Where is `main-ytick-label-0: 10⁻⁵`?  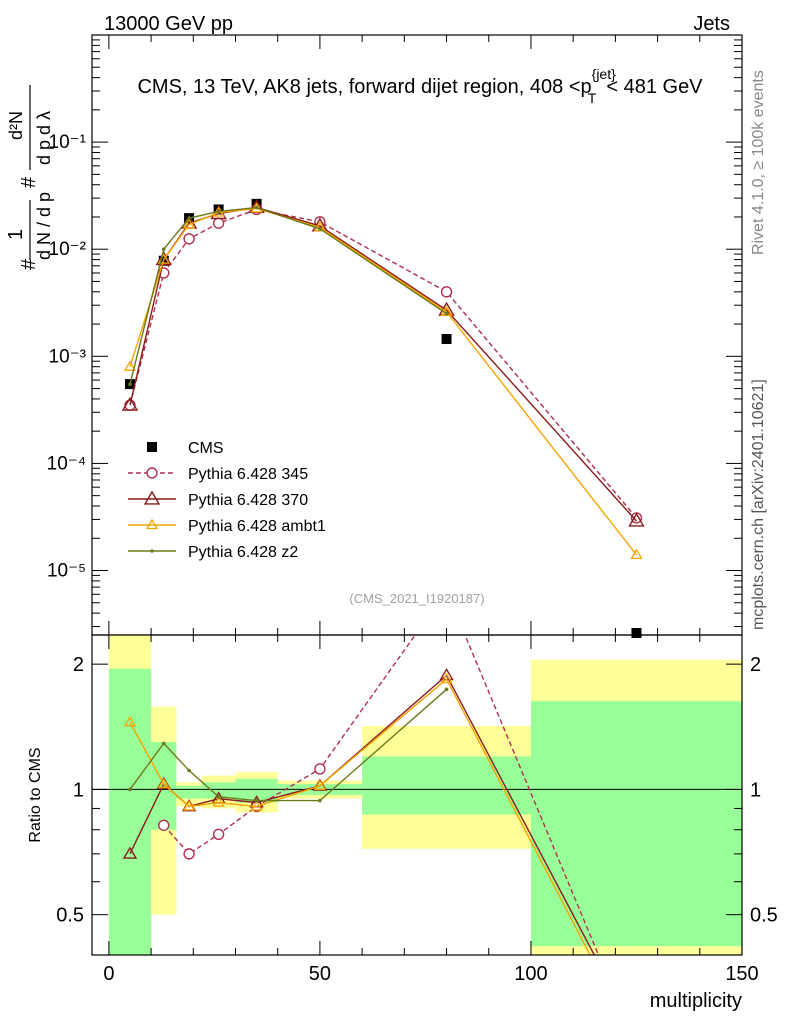
main-ytick-label-0: 10⁻⁵ is located at coordinates (66, 571).